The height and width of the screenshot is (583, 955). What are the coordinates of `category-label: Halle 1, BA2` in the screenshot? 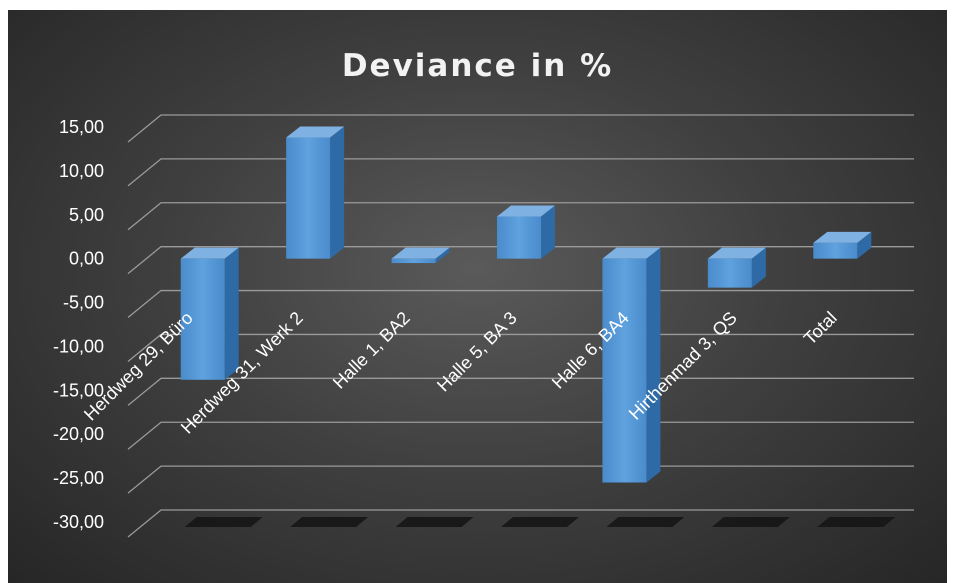 It's located at (371, 350).